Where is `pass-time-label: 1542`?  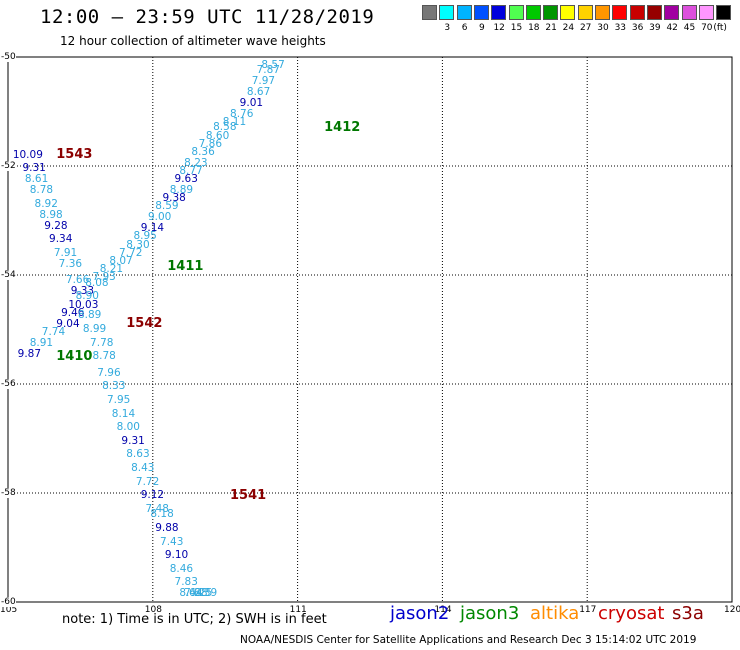
pass-time-label: 1542 is located at coordinates (144, 323).